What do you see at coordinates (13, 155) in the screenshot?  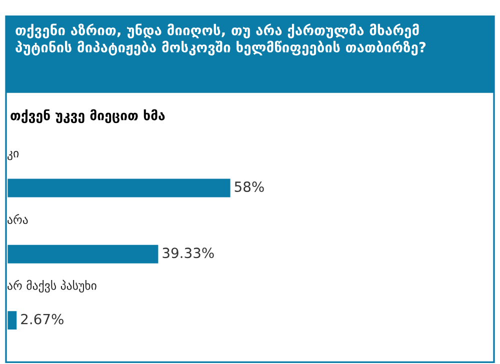 I see `y-tick-label: კი` at bounding box center [13, 155].